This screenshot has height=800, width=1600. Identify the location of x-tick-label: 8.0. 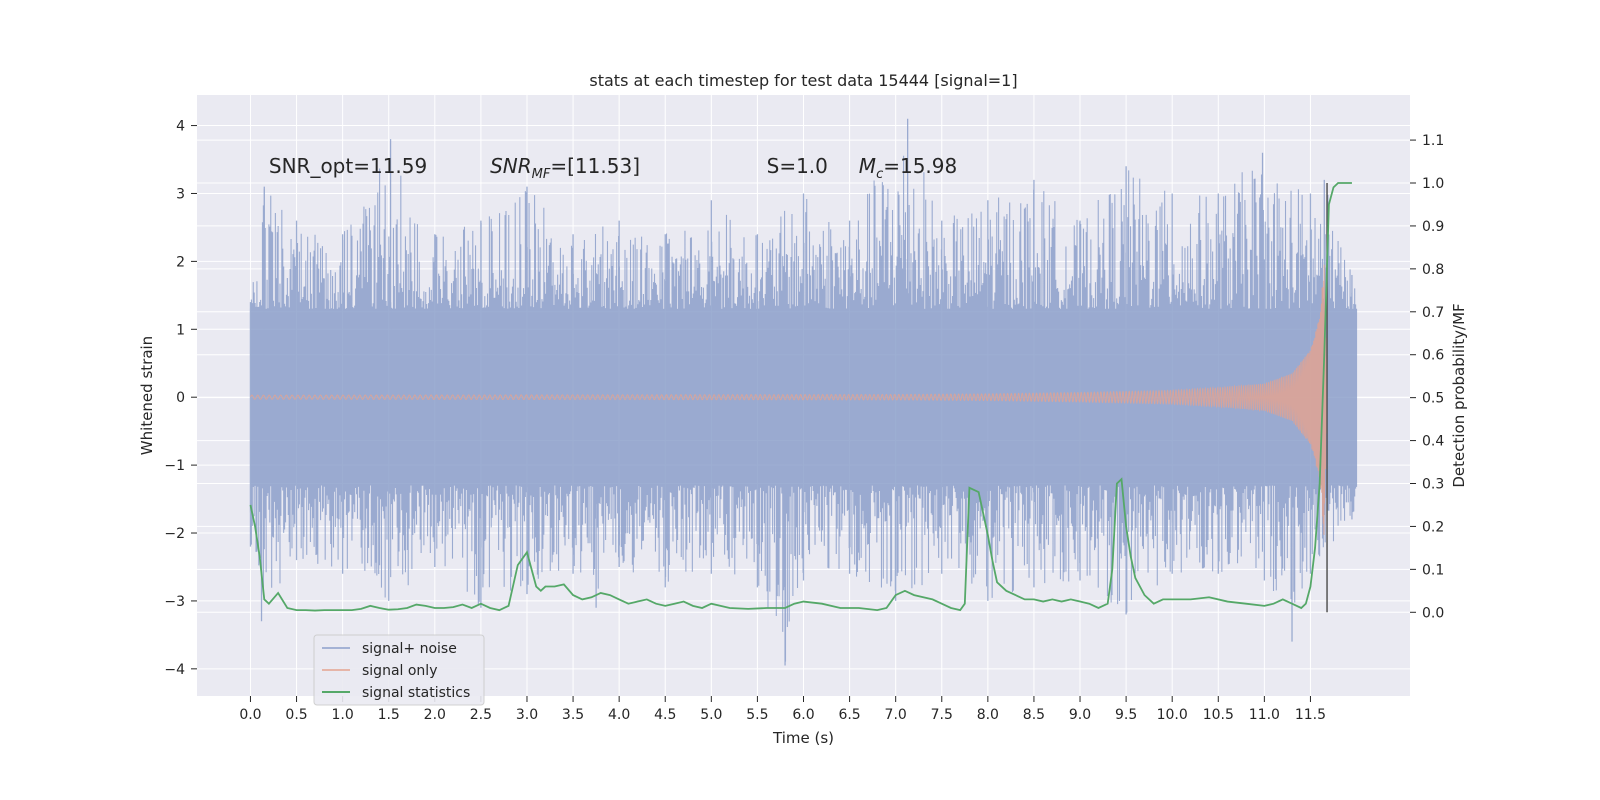
(988, 715).